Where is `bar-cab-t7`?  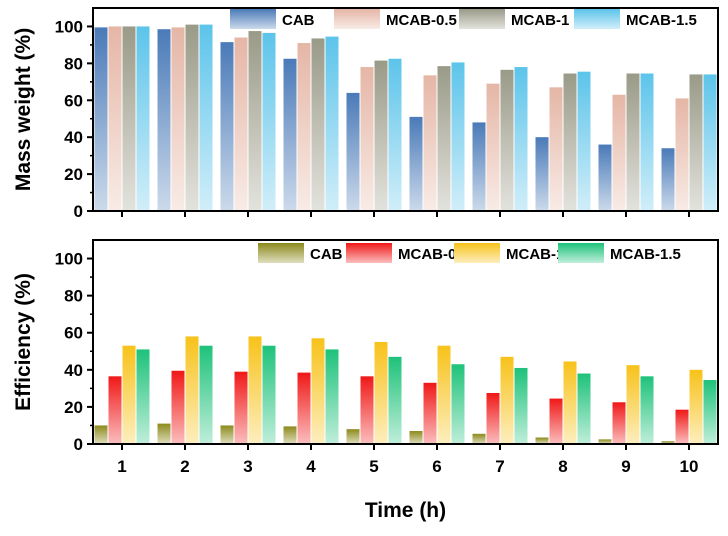 bar-cab-t7 is located at coordinates (479, 438).